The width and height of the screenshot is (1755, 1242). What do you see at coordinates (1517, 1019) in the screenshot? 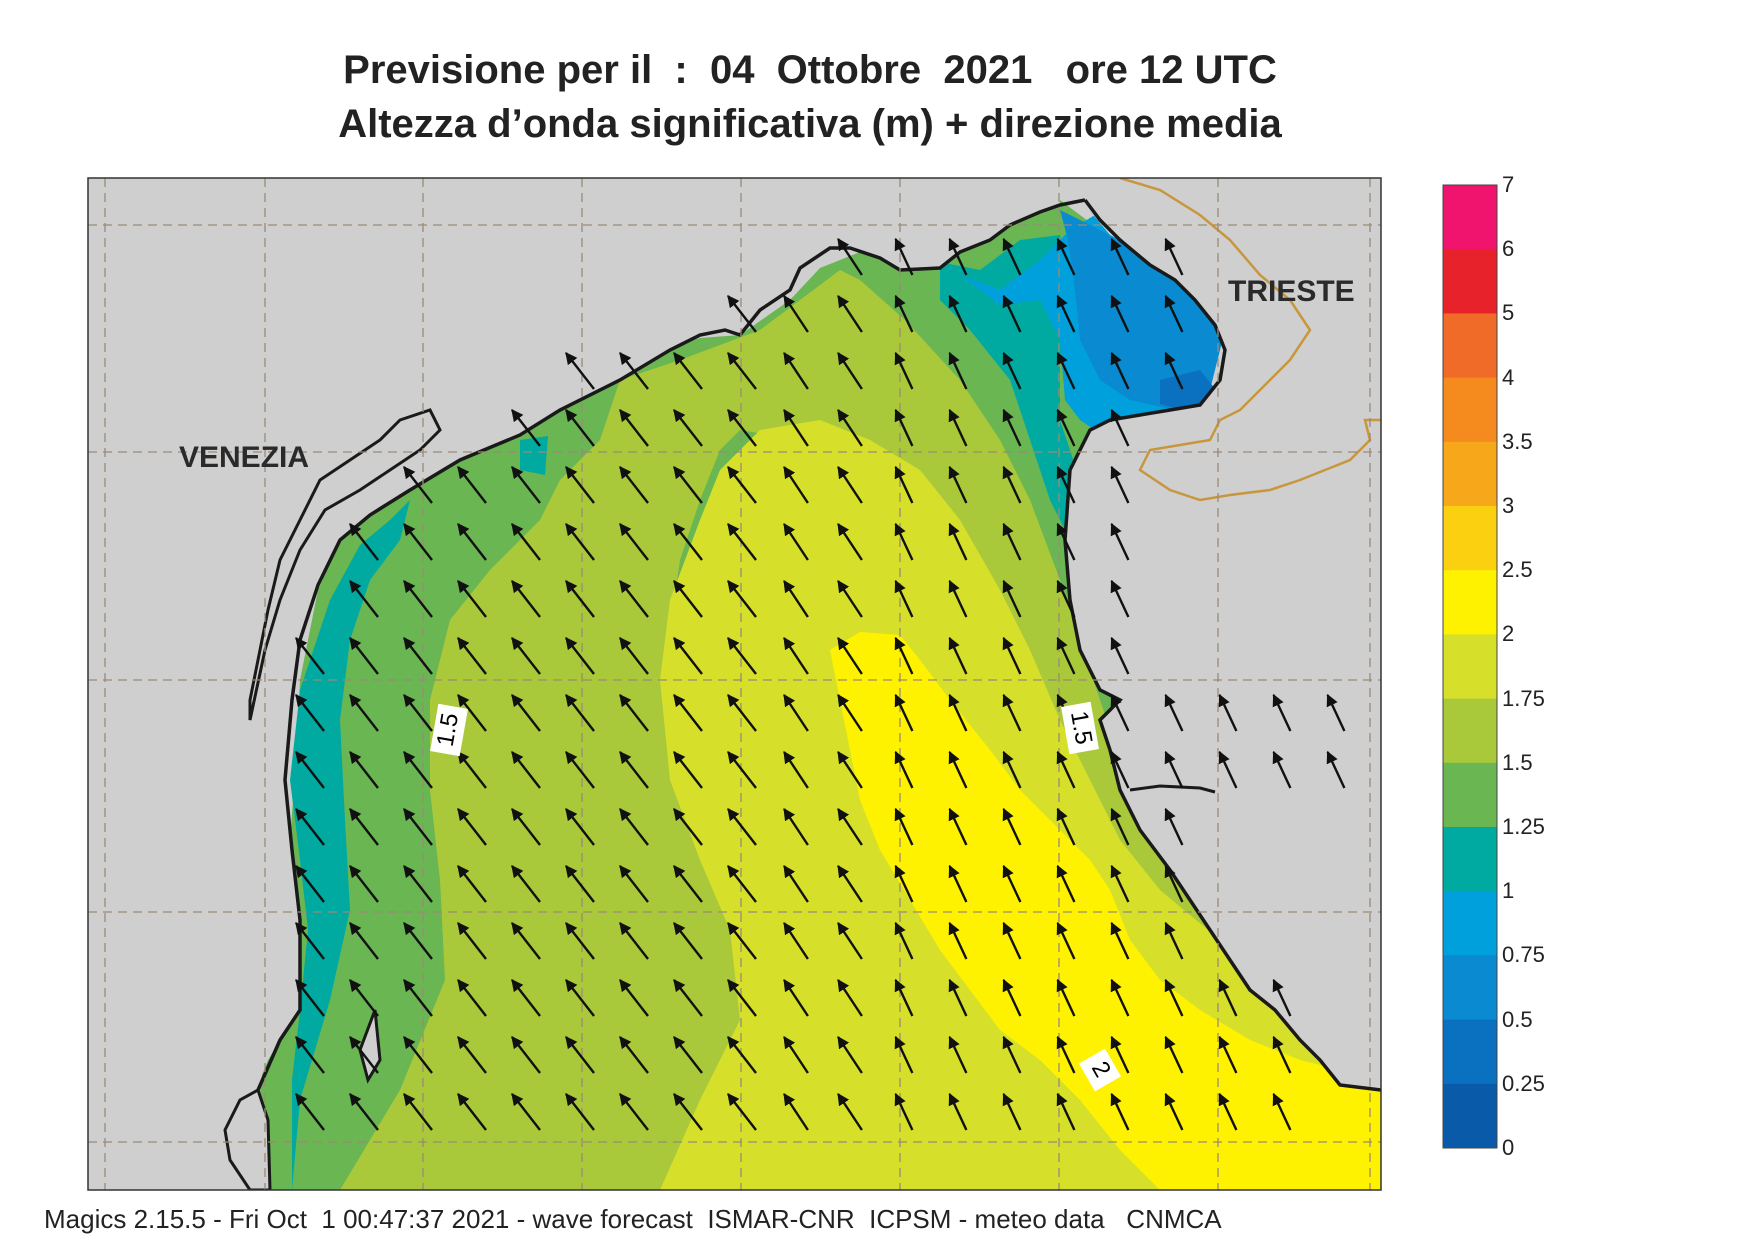
I see `color-scale-tick-label: 0.5` at bounding box center [1517, 1019].